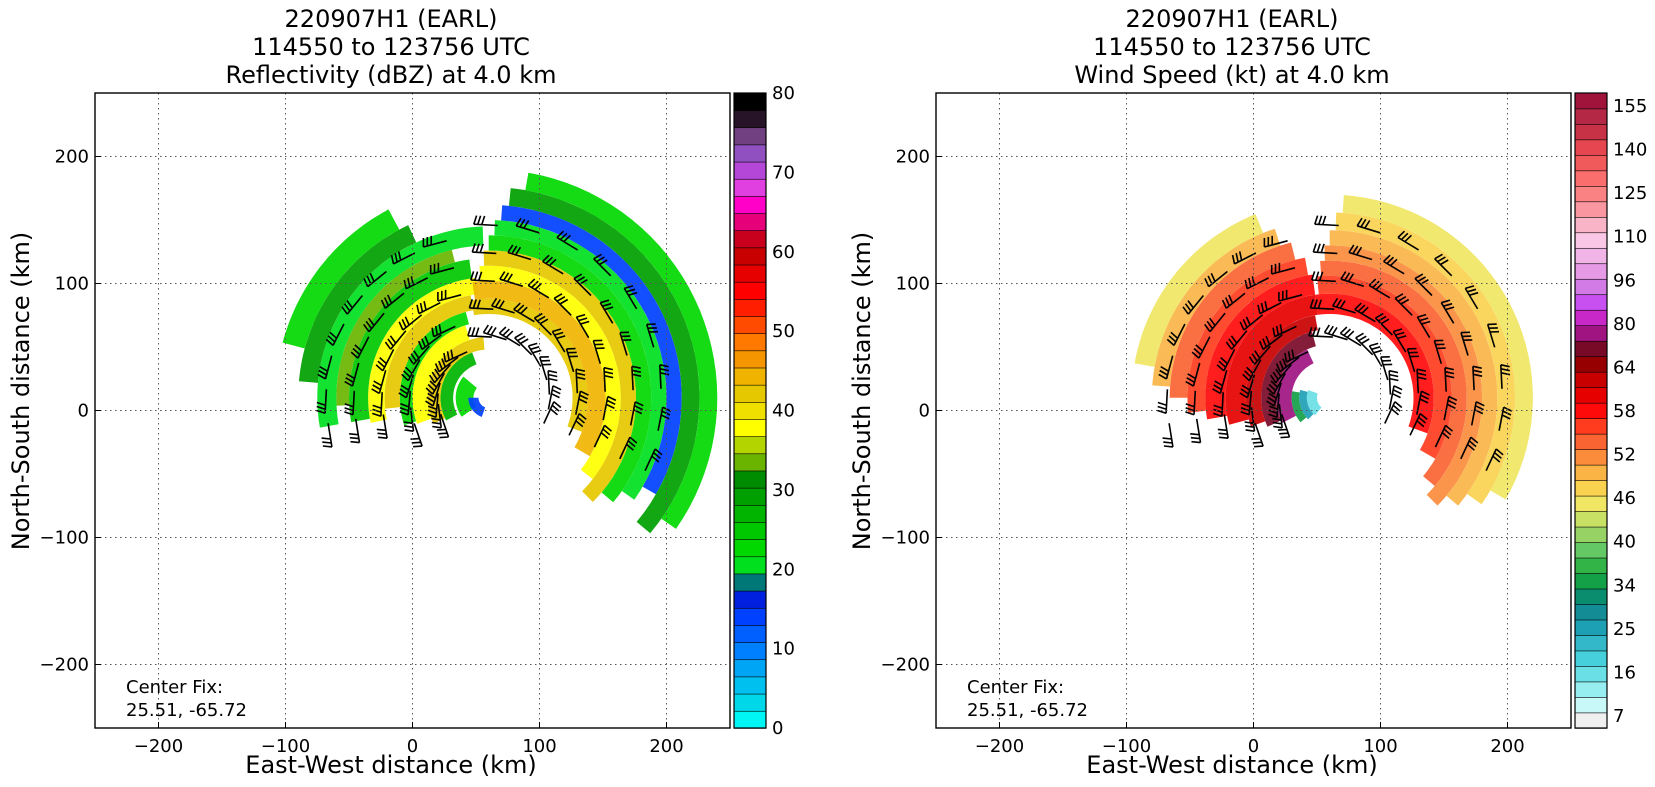 The image size is (1655, 787). What do you see at coordinates (83, 411) in the screenshot?
I see `y-tick-label: 0` at bounding box center [83, 411].